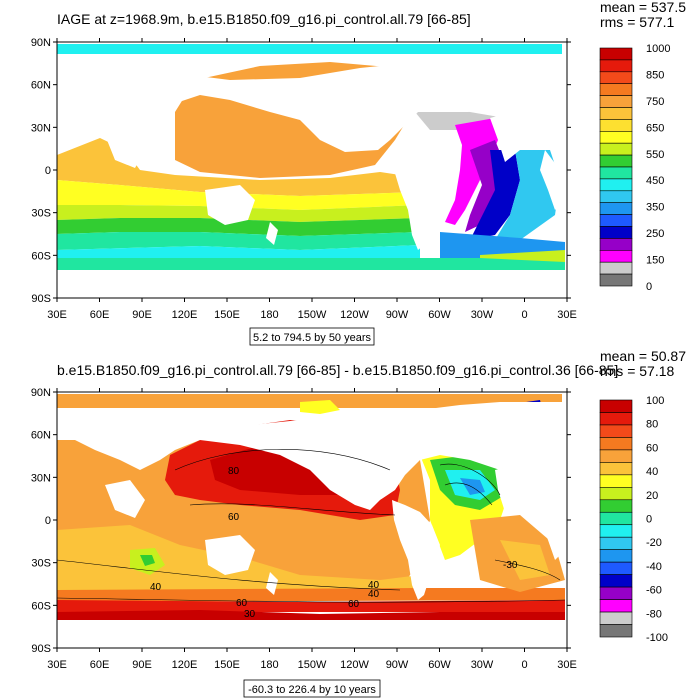 Image resolution: width=700 pixels, height=700 pixels. Describe the element at coordinates (637, 22) in the screenshot. I see `panel1-rms: rms = 577.1` at that location.